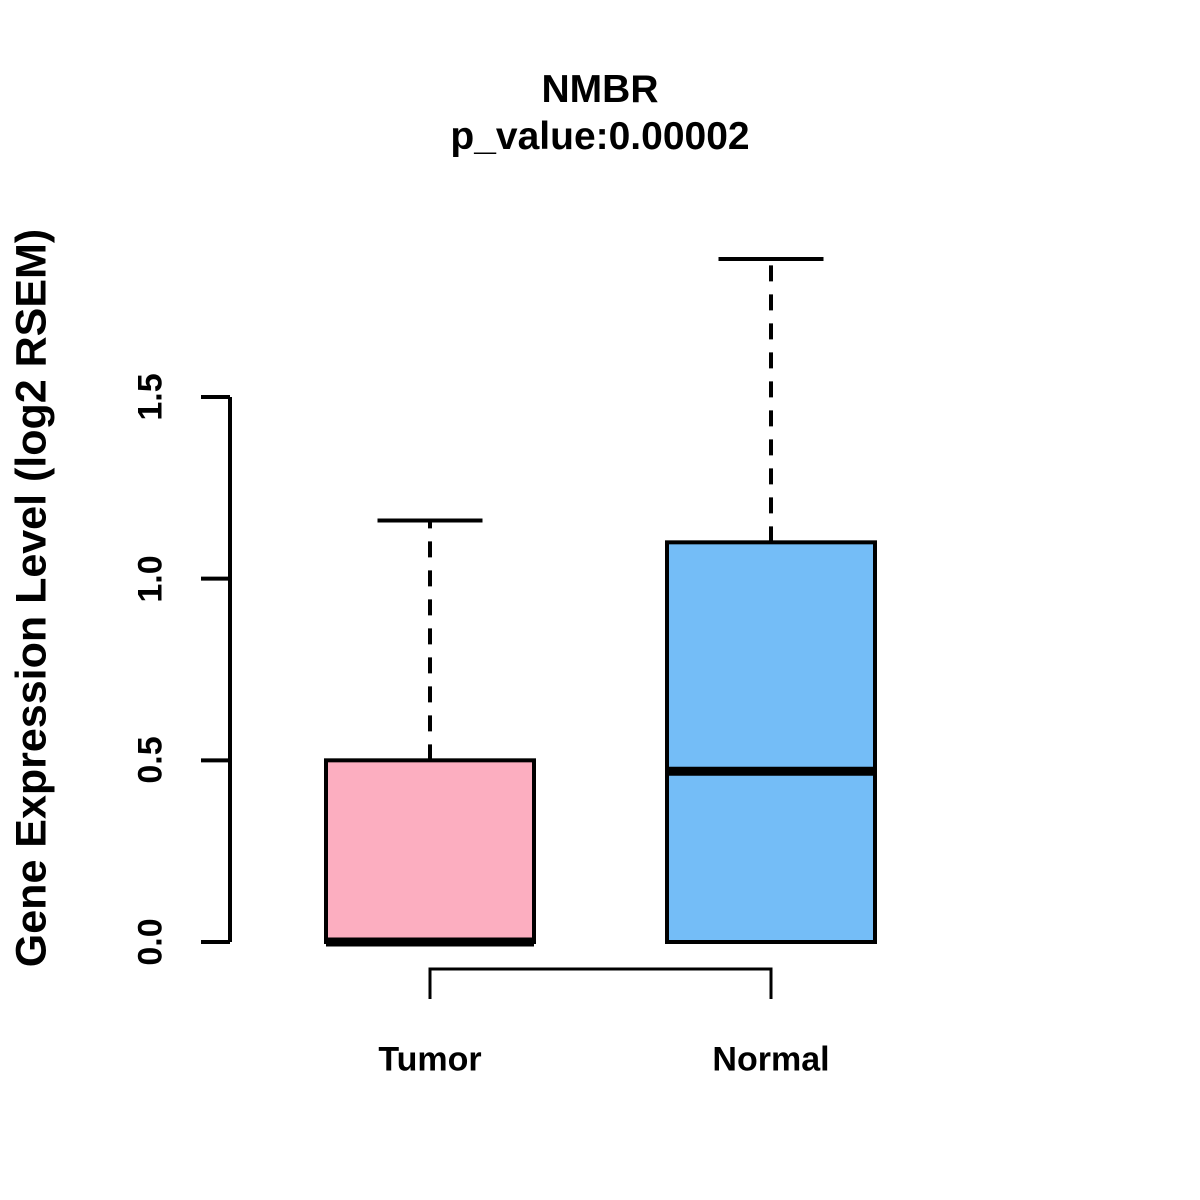 The height and width of the screenshot is (1200, 1200). What do you see at coordinates (600, 983) in the screenshot?
I see `comparison-bracket` at bounding box center [600, 983].